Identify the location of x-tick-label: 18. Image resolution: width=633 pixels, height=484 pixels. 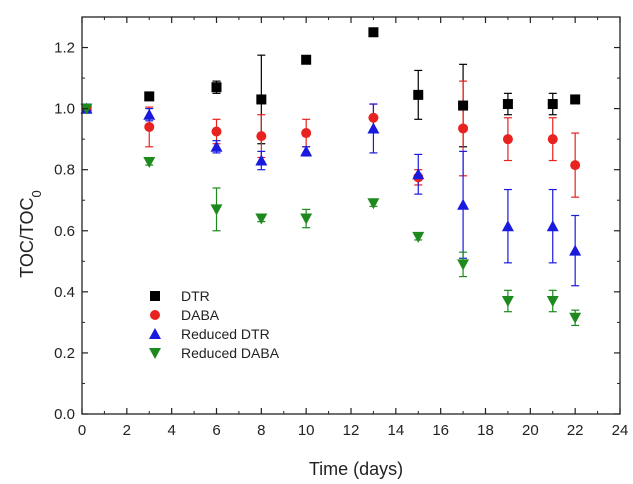
(485, 430).